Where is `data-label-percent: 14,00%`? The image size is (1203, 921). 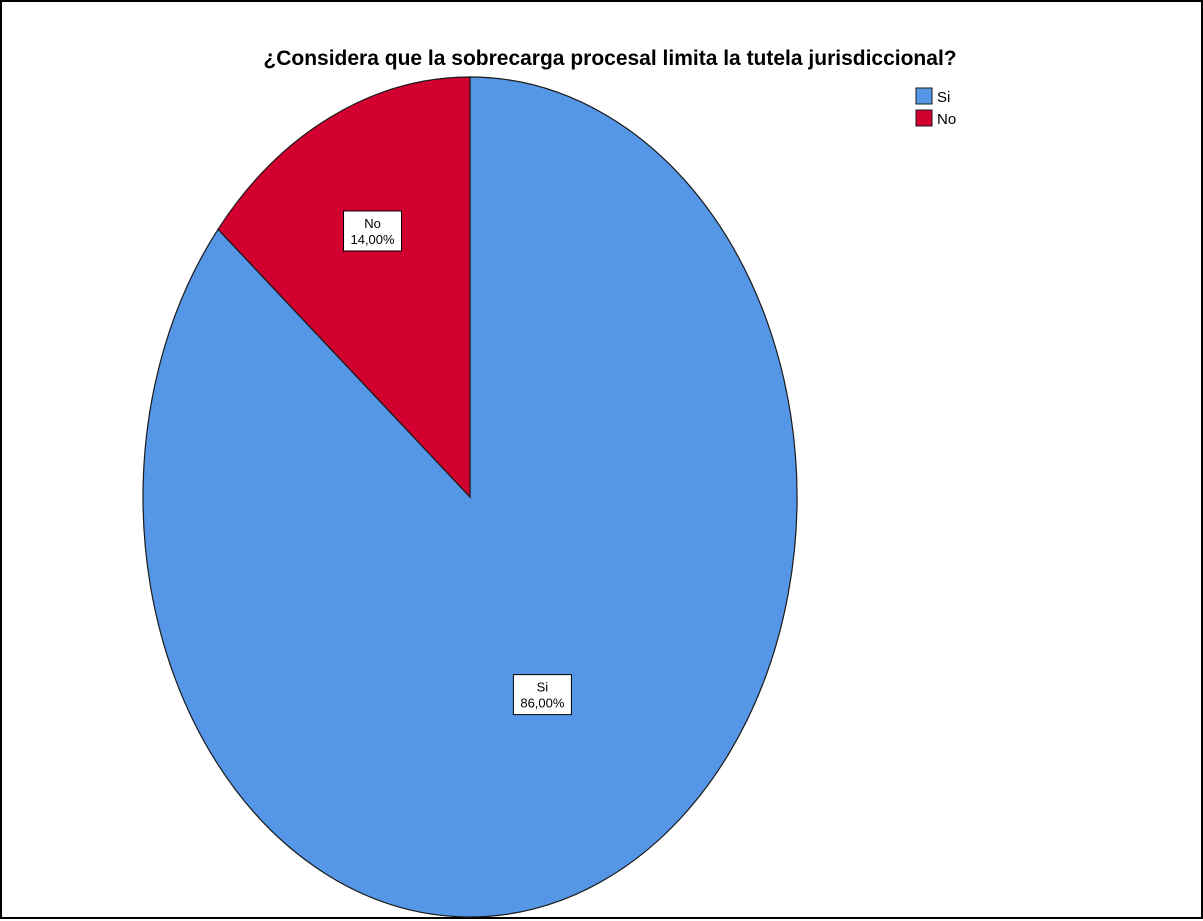 data-label-percent: 14,00% is located at coordinates (372, 239).